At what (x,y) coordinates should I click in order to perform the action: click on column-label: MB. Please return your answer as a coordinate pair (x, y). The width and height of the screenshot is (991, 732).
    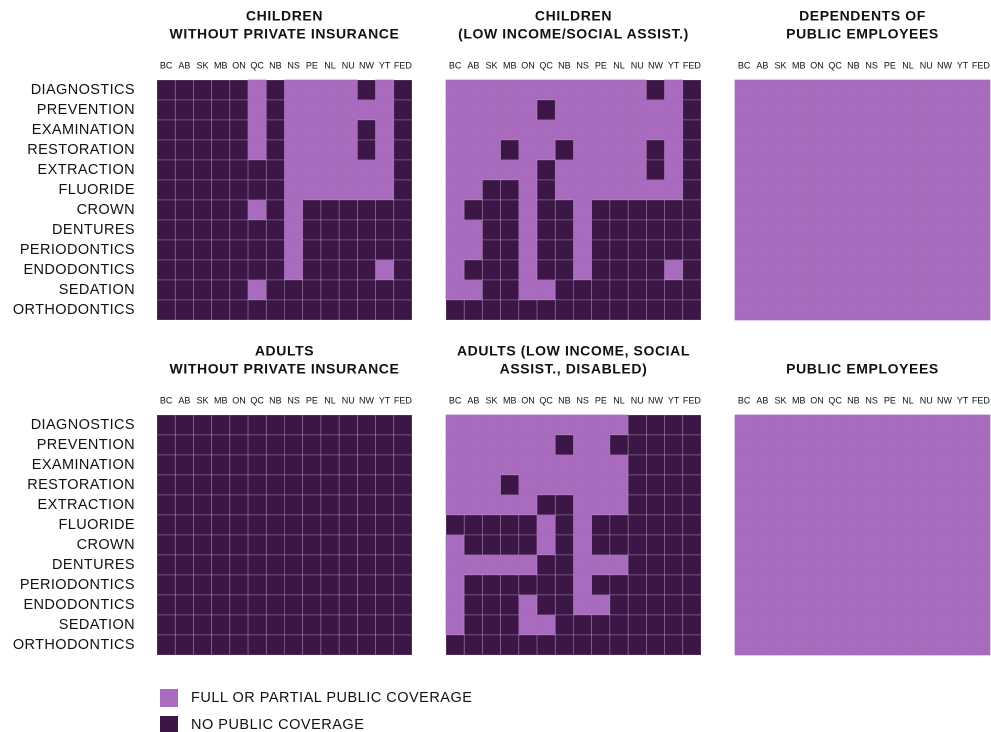
    Looking at the image, I should click on (799, 400).